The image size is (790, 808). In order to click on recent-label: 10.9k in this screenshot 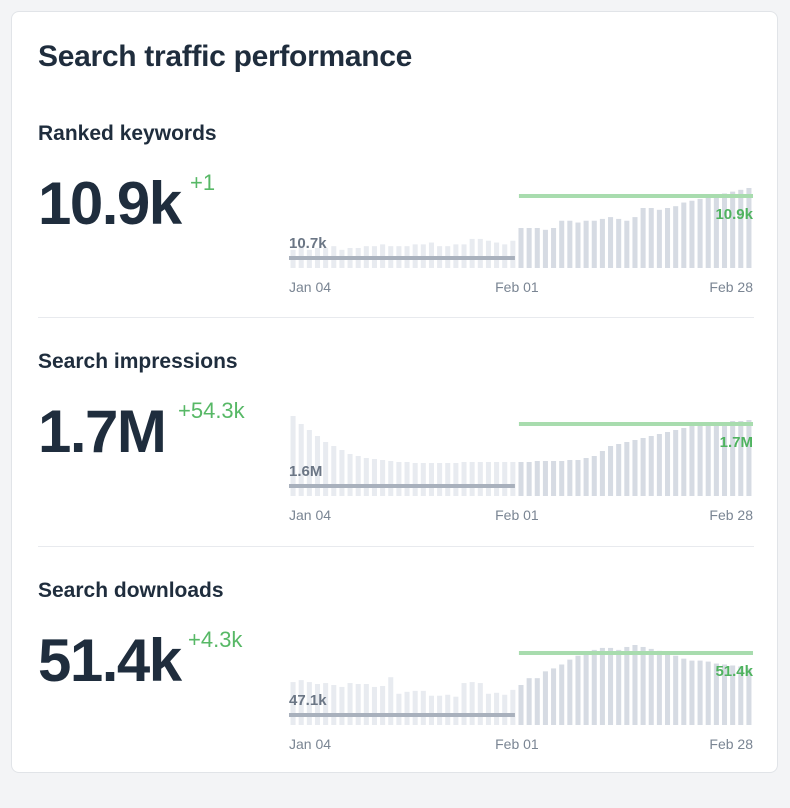, I will do `click(734, 214)`.